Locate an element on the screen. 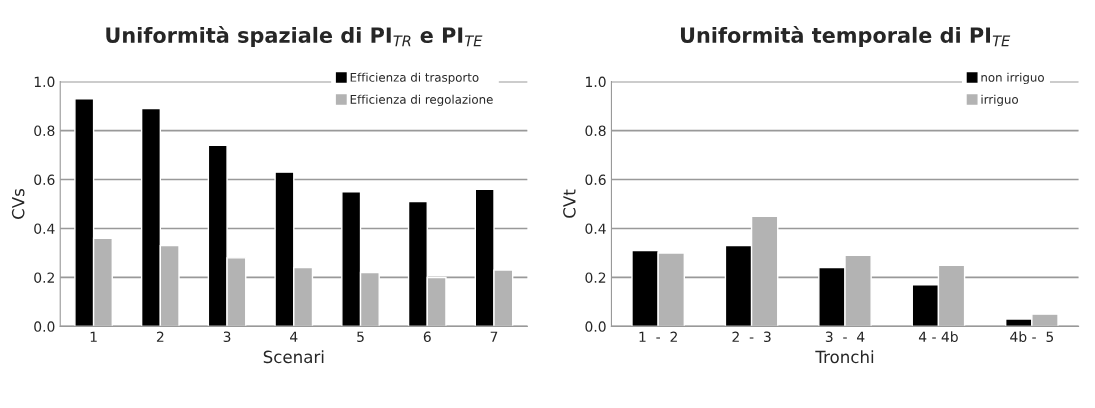  x-tick-label: 1 - 2 is located at coordinates (658, 336).